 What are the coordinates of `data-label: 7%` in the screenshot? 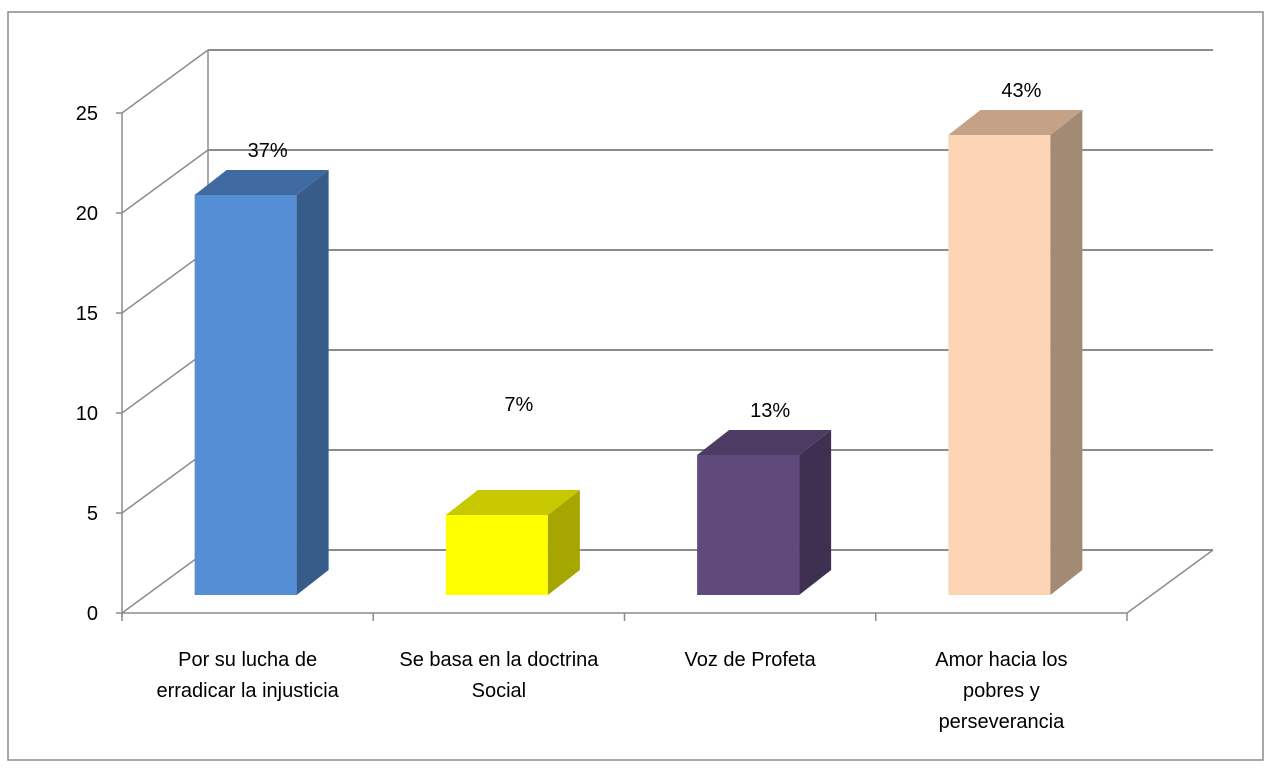 It's located at (518, 405).